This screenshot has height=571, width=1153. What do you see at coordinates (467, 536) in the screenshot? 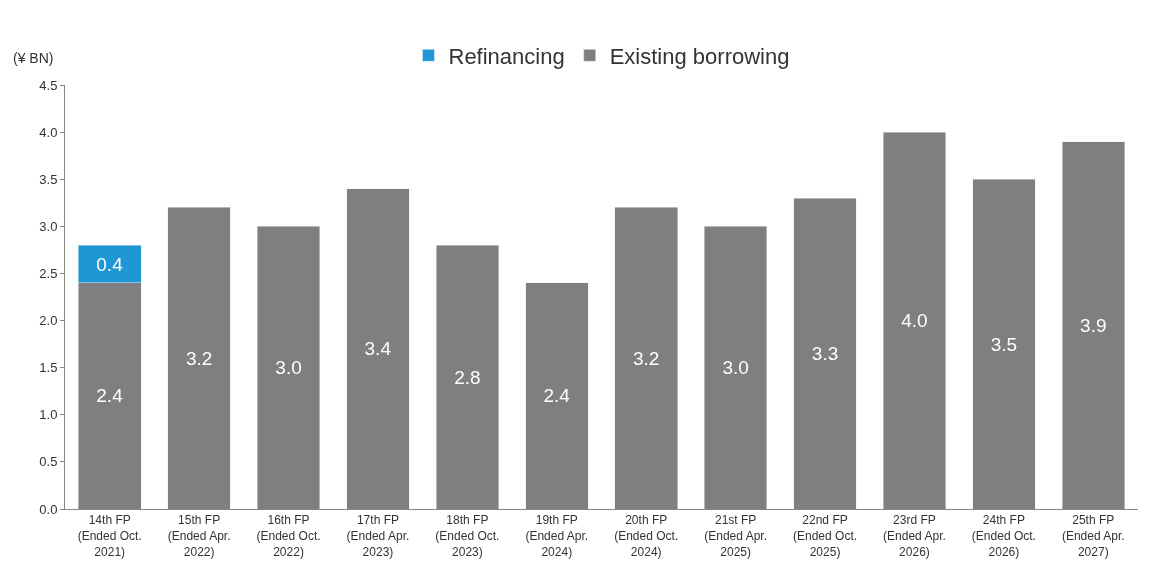
I see `x-tick-label: 18th FP (Ended Oct. 2023)` at bounding box center [467, 536].